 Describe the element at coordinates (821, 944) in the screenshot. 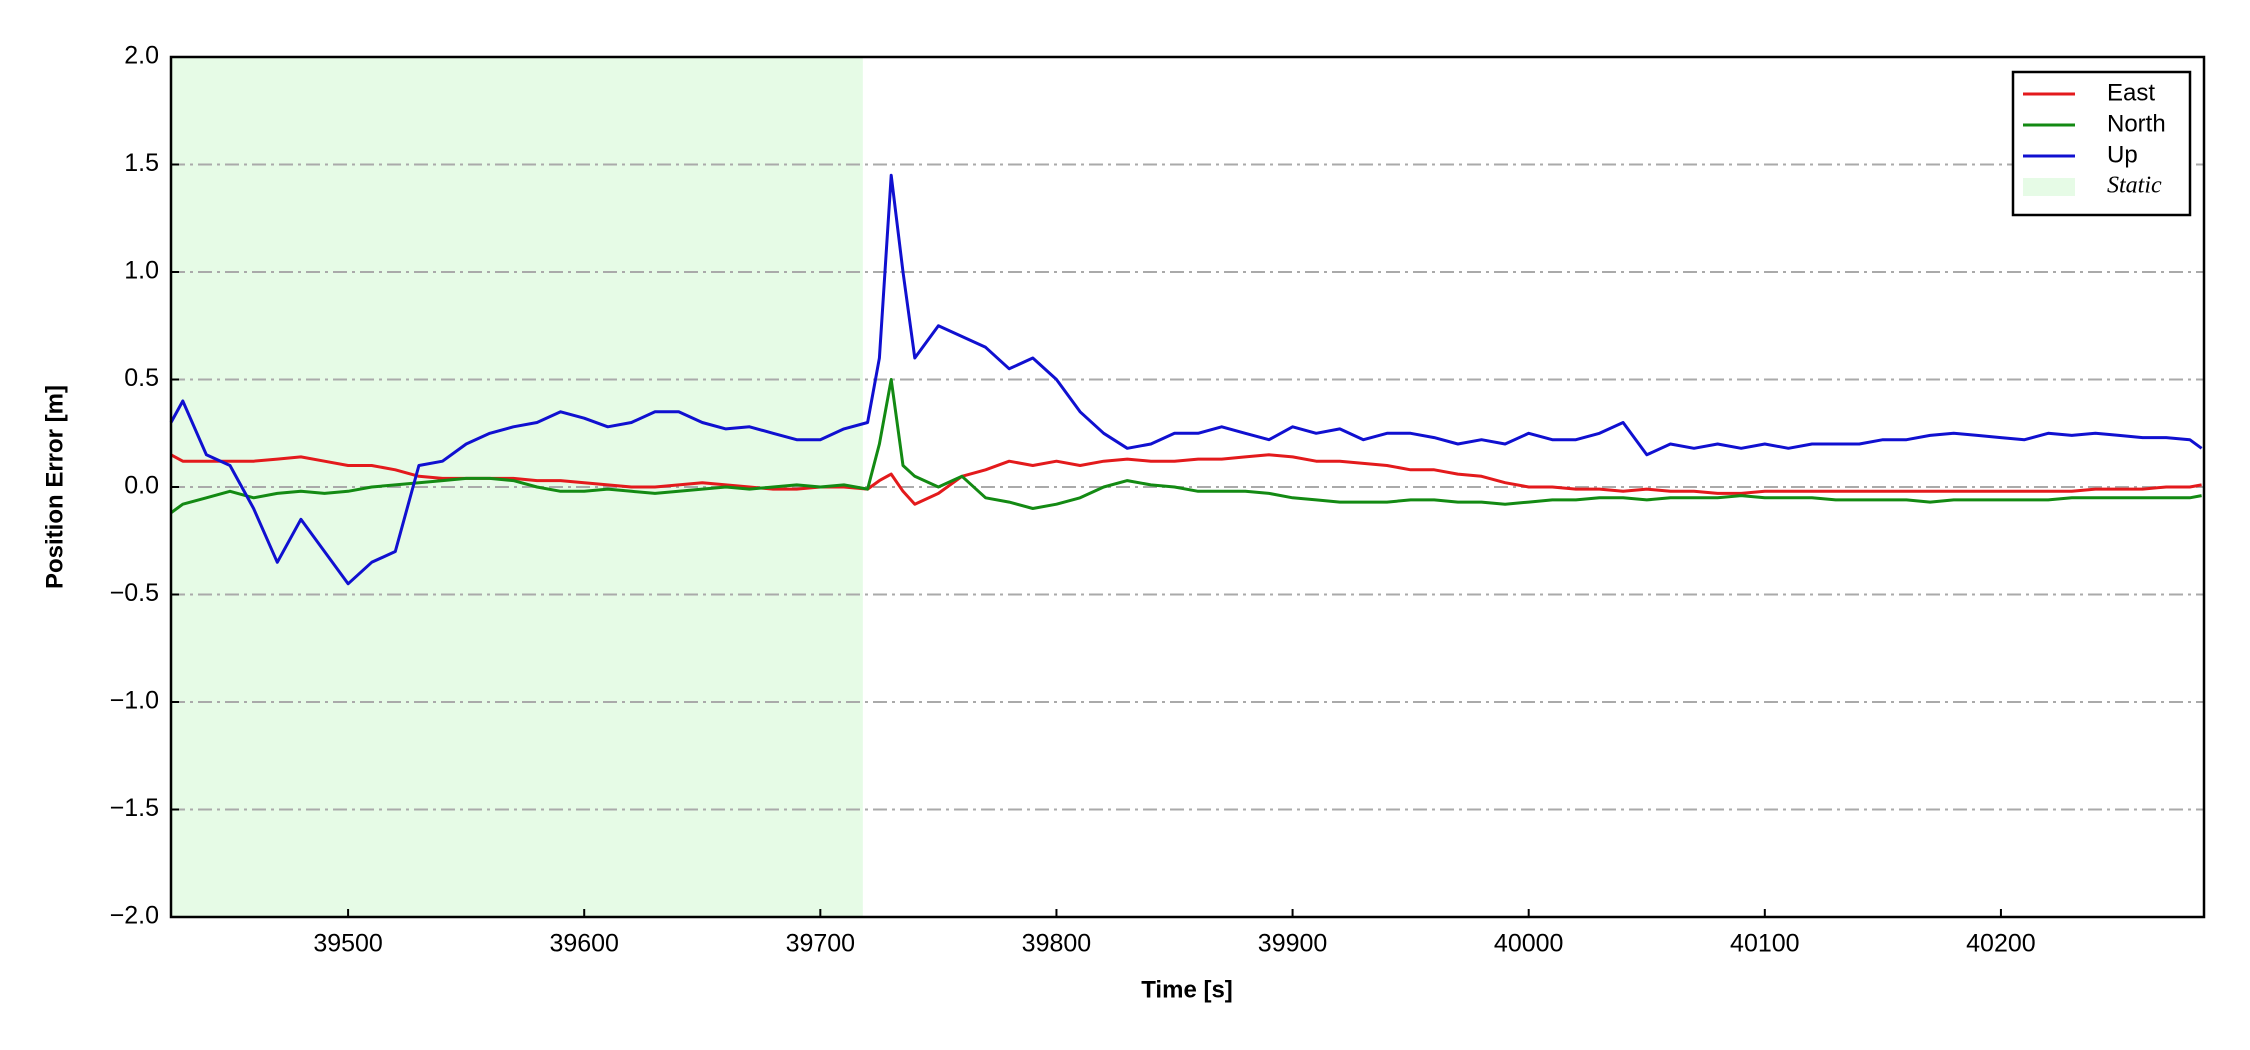

I see `x-tick-label: 39700` at that location.